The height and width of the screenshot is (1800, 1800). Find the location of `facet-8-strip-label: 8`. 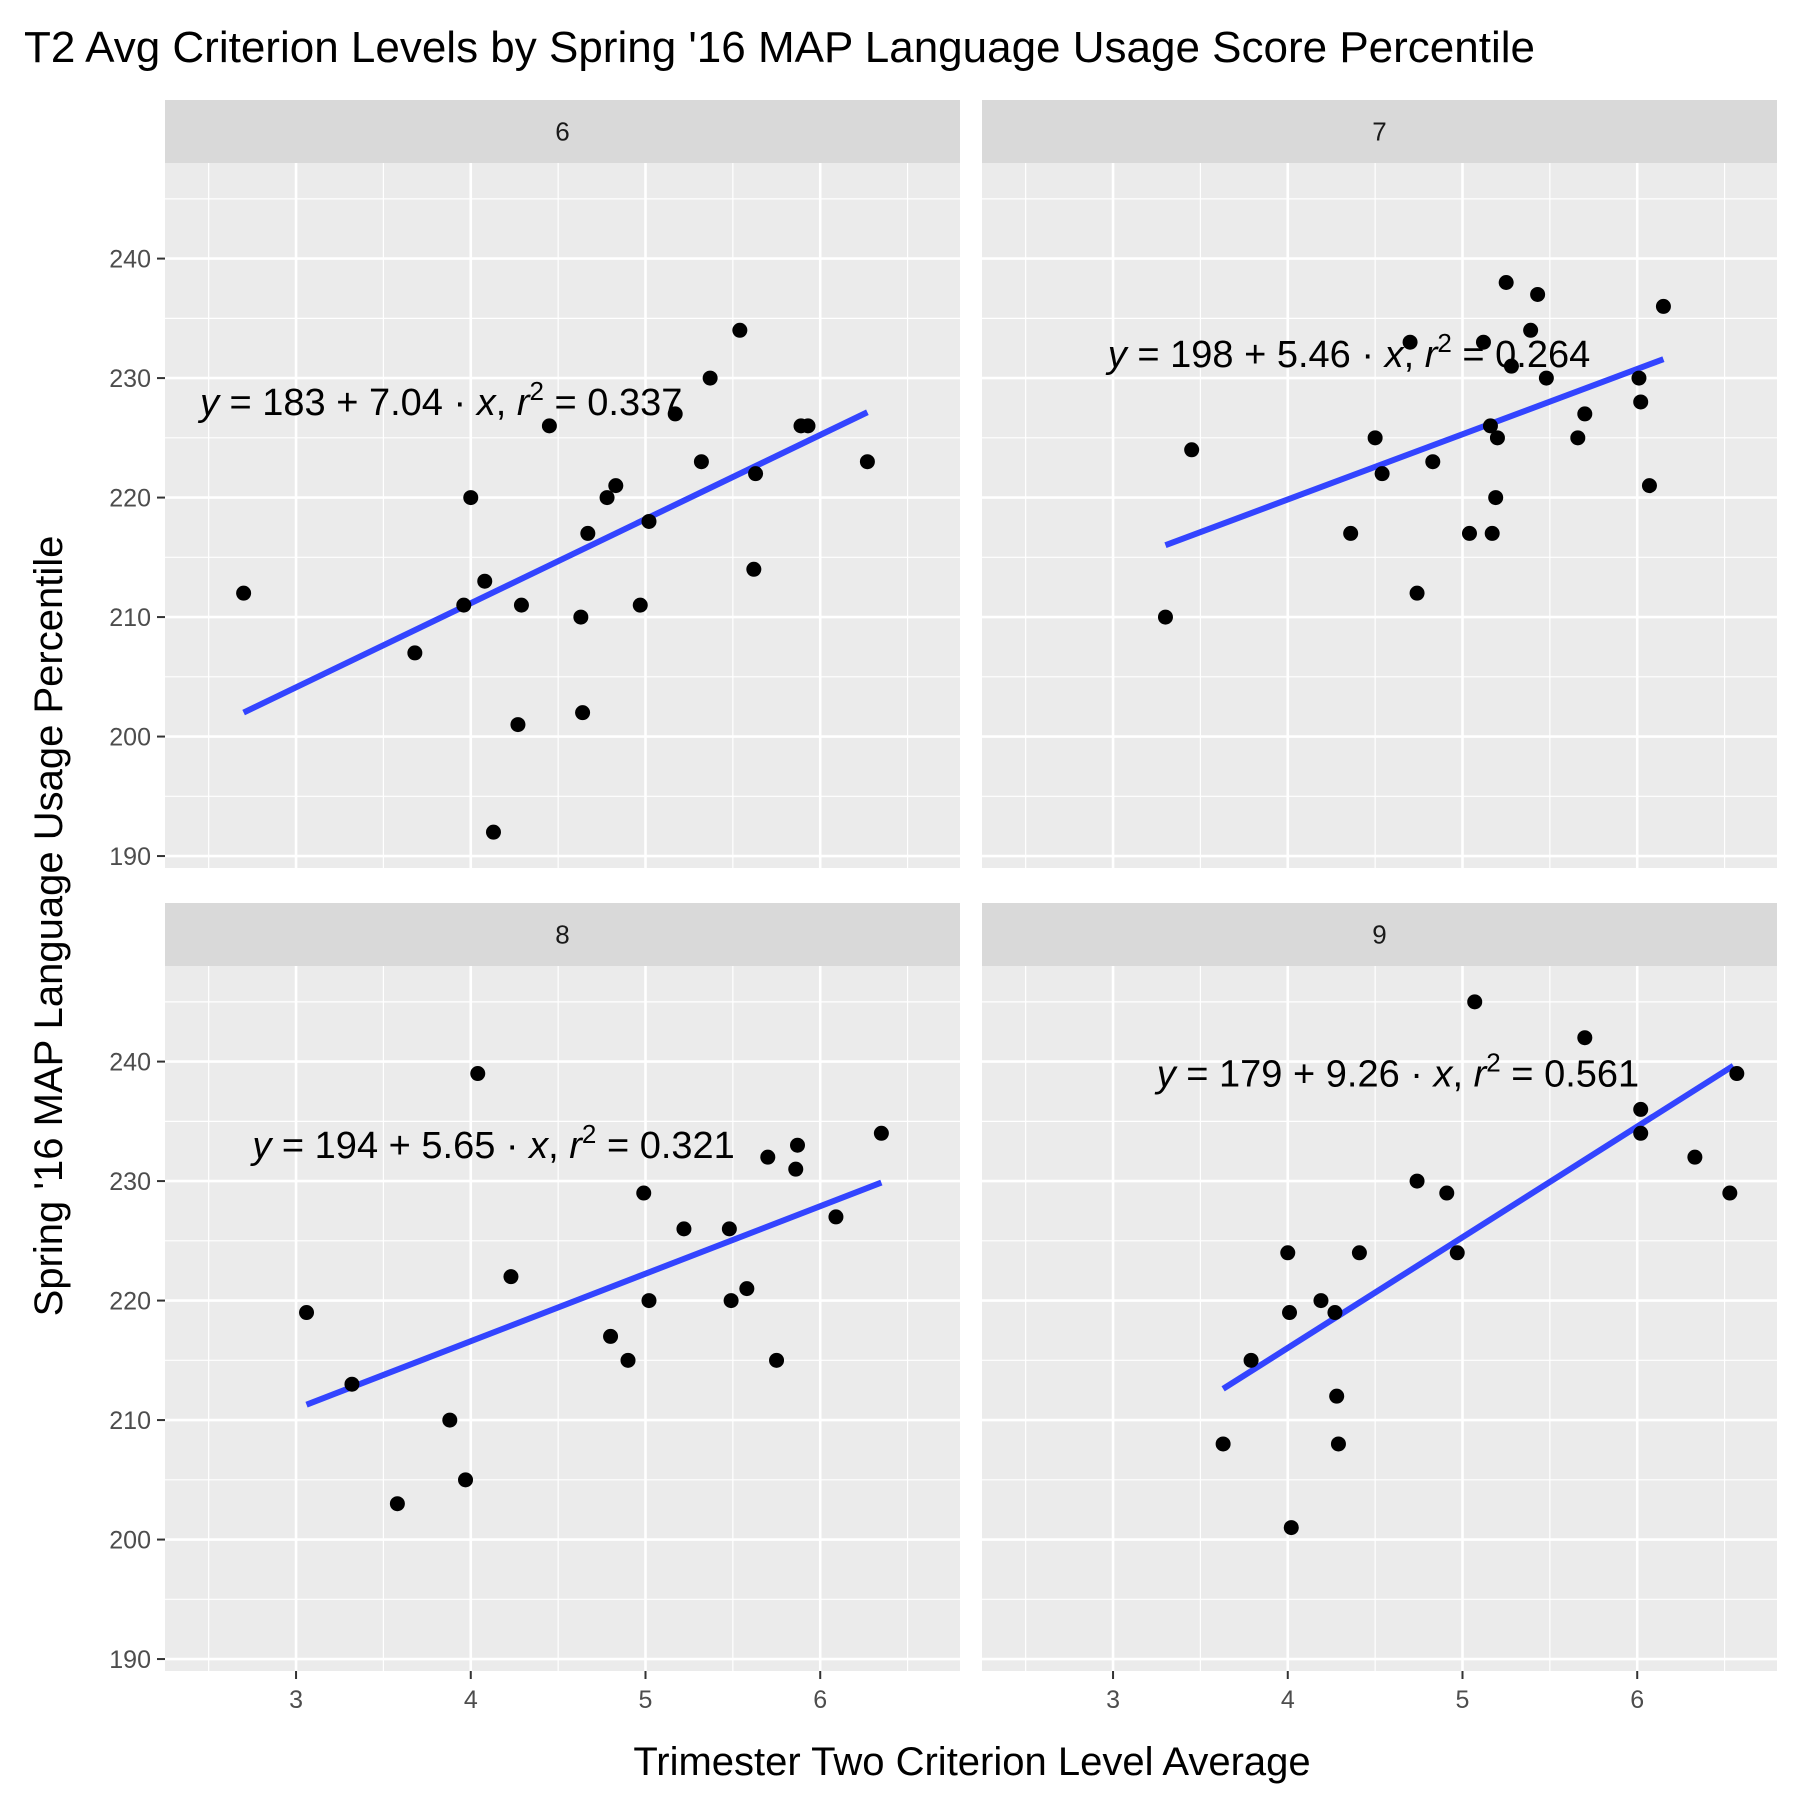

facet-8-strip-label: 8 is located at coordinates (562, 935).